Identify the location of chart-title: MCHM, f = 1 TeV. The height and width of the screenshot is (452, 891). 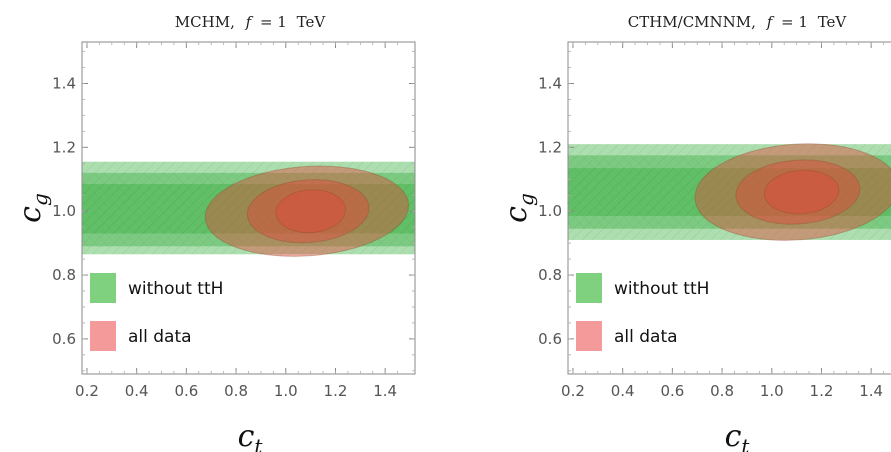
(251, 22).